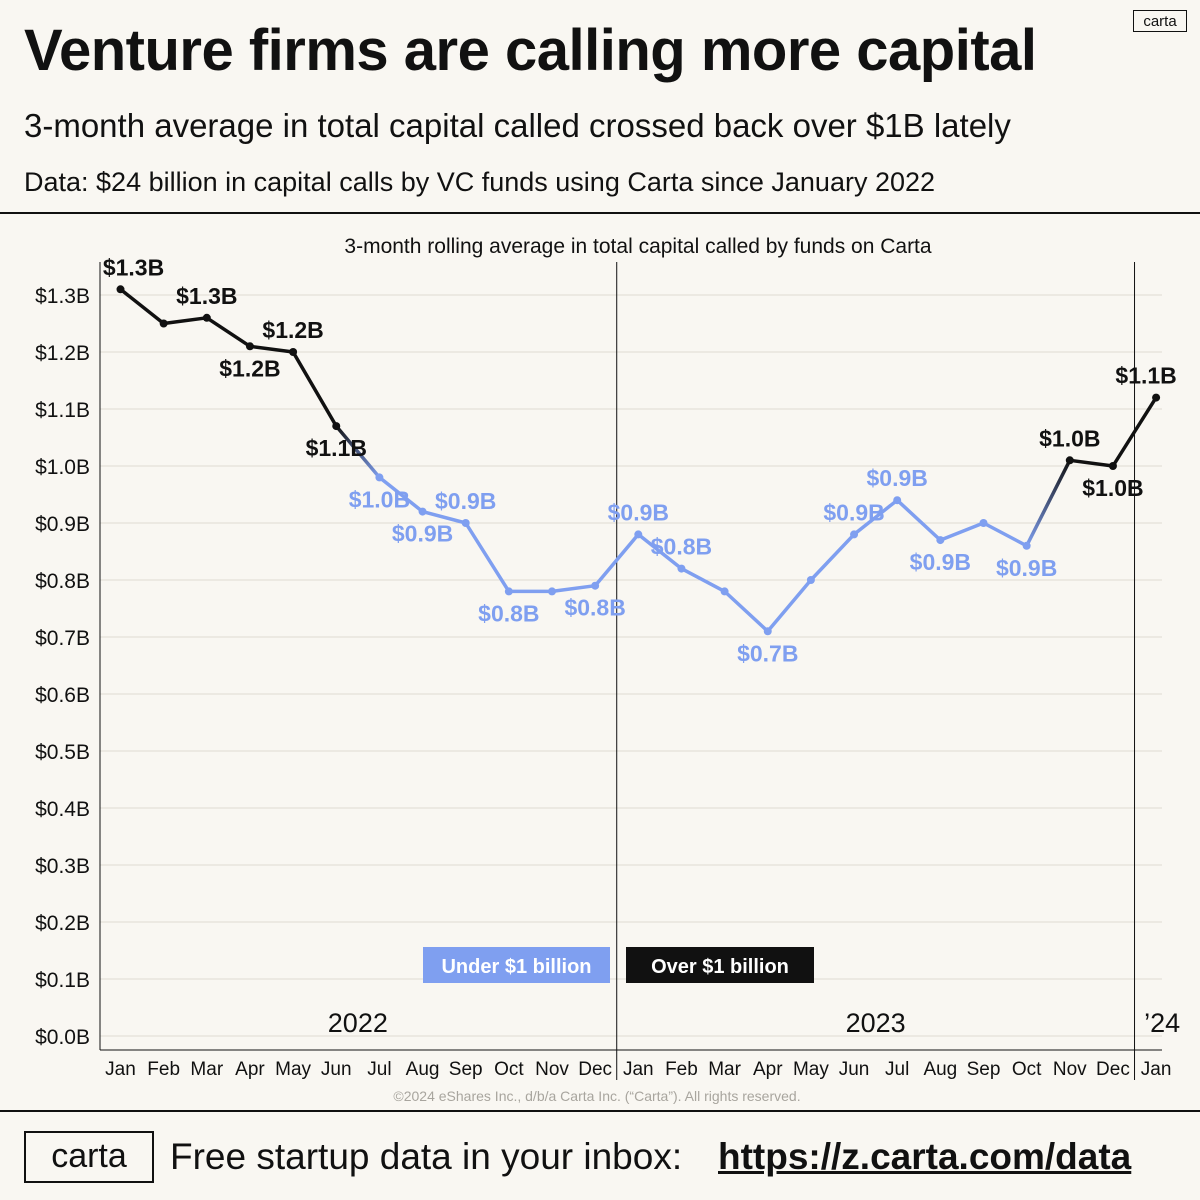 This screenshot has width=1200, height=1200. What do you see at coordinates (62, 1037) in the screenshot?
I see `y-tick-label: $0.0B` at bounding box center [62, 1037].